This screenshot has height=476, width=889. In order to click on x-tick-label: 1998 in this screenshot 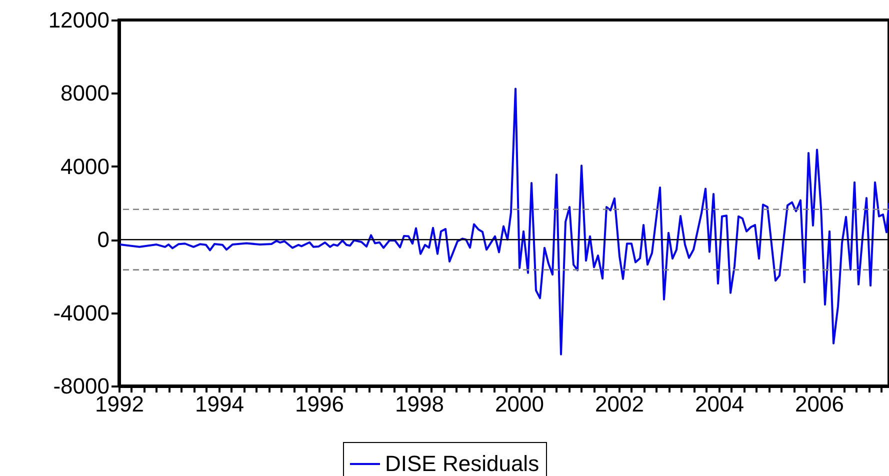, I will do `click(419, 404)`.